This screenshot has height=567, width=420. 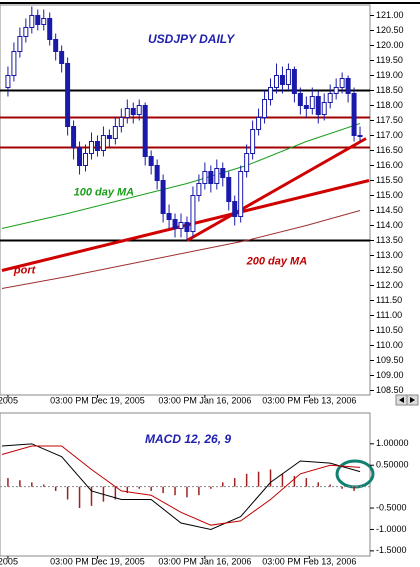 What do you see at coordinates (392, 443) in the screenshot?
I see `y-tick-label: 1.00000` at bounding box center [392, 443].